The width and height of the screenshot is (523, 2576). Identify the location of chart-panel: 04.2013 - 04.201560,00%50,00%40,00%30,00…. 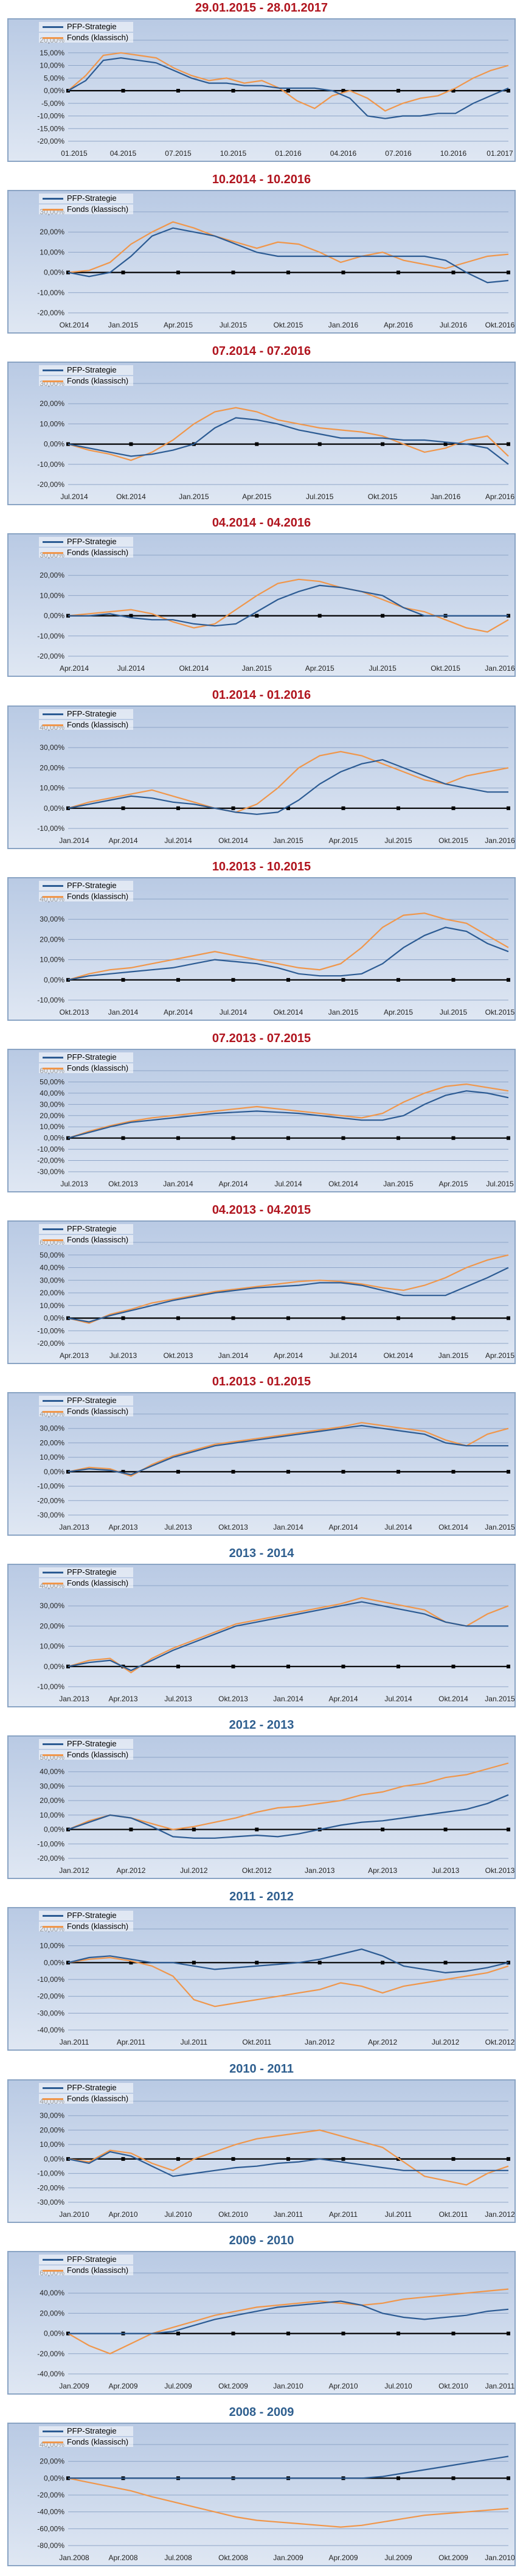
(261, 1288).